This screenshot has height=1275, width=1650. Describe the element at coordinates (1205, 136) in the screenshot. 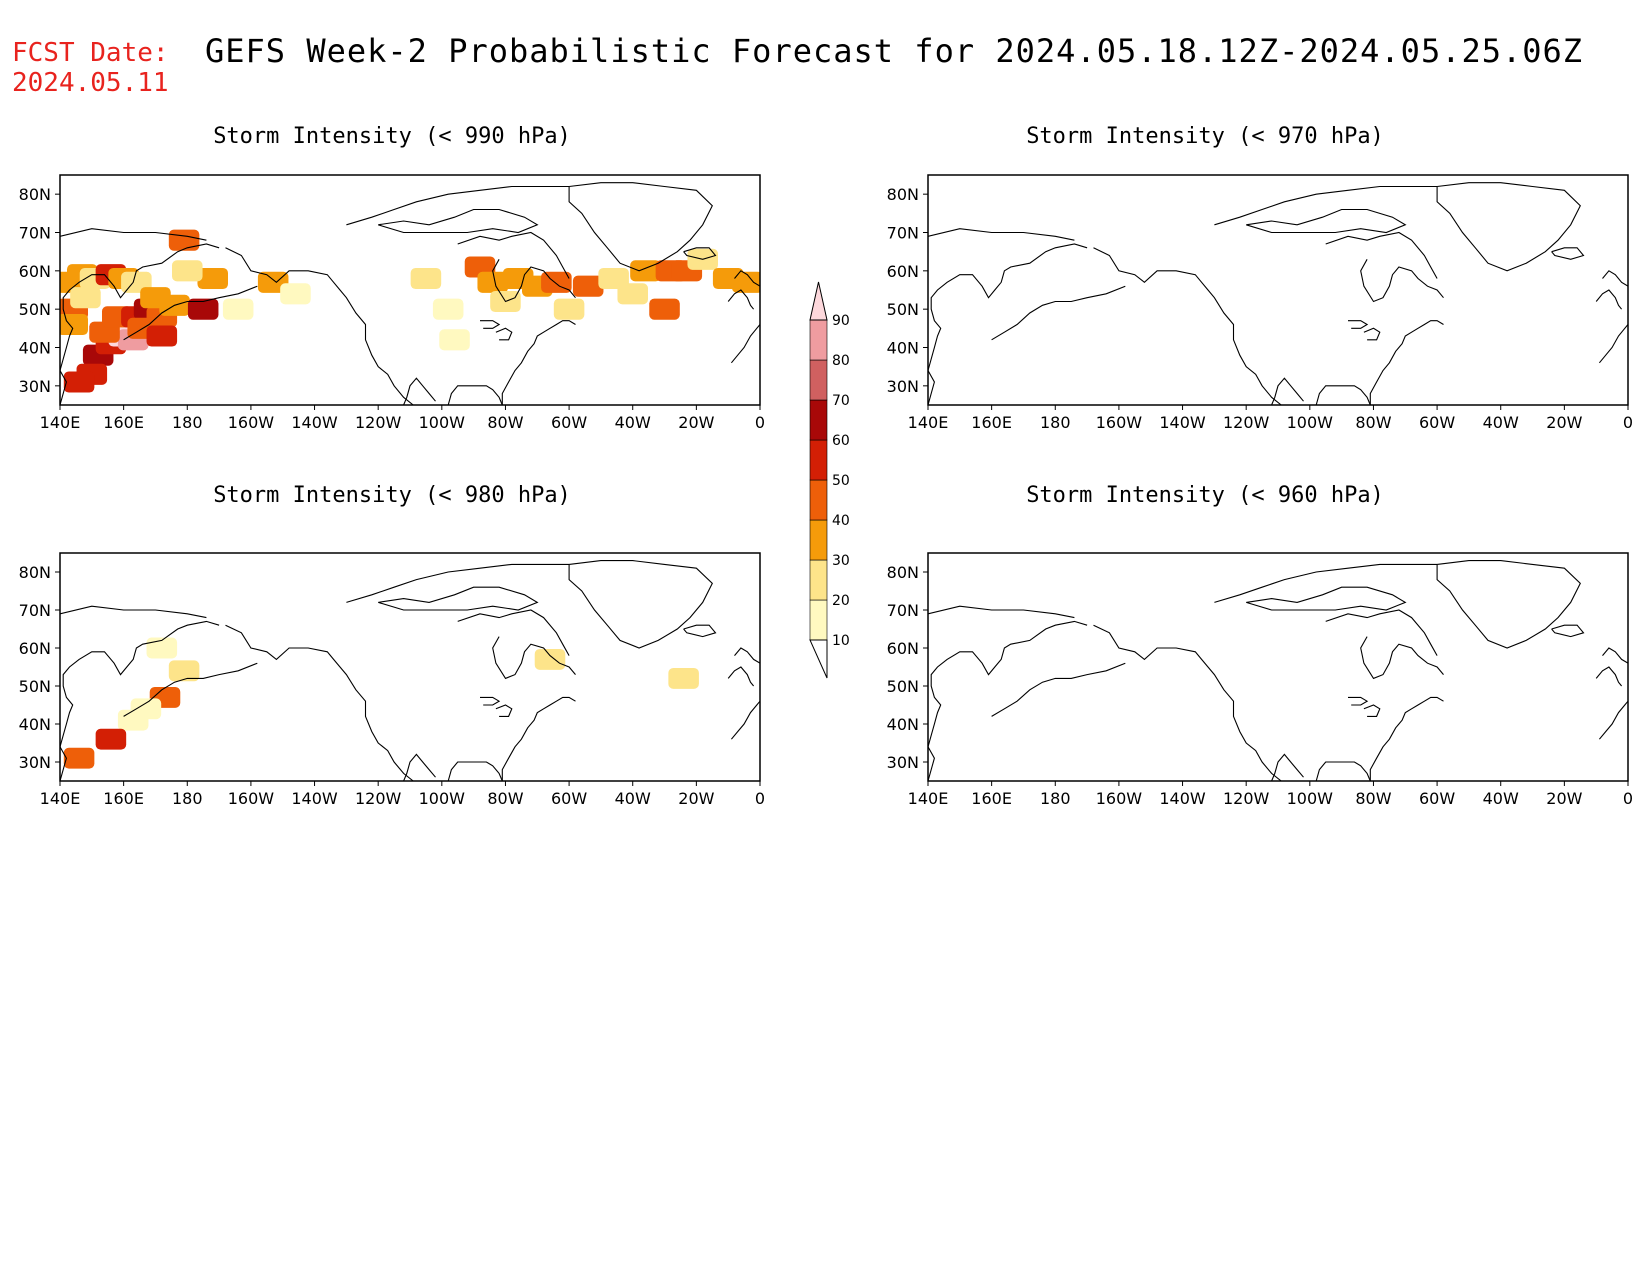

I see `panel-title-970: Storm Intensity (< 970 hPa)` at that location.